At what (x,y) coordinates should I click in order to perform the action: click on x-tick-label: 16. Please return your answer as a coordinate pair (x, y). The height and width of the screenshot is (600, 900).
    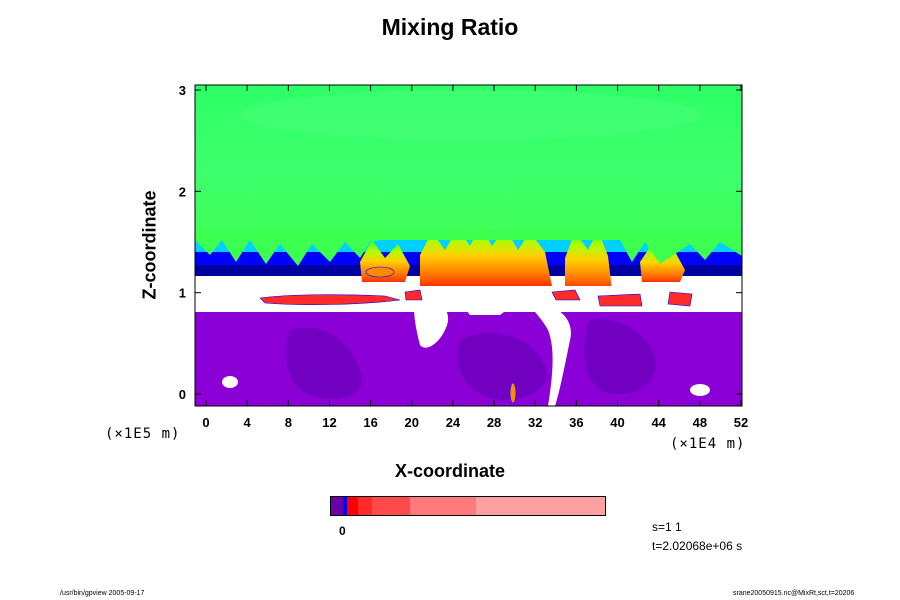
    Looking at the image, I should click on (370, 422).